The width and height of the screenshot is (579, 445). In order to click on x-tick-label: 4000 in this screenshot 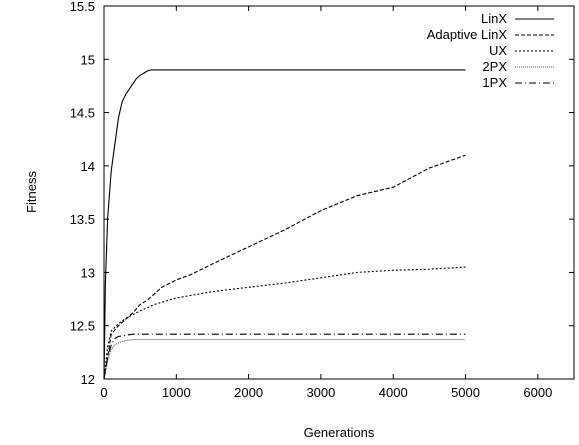, I will do `click(393, 392)`.